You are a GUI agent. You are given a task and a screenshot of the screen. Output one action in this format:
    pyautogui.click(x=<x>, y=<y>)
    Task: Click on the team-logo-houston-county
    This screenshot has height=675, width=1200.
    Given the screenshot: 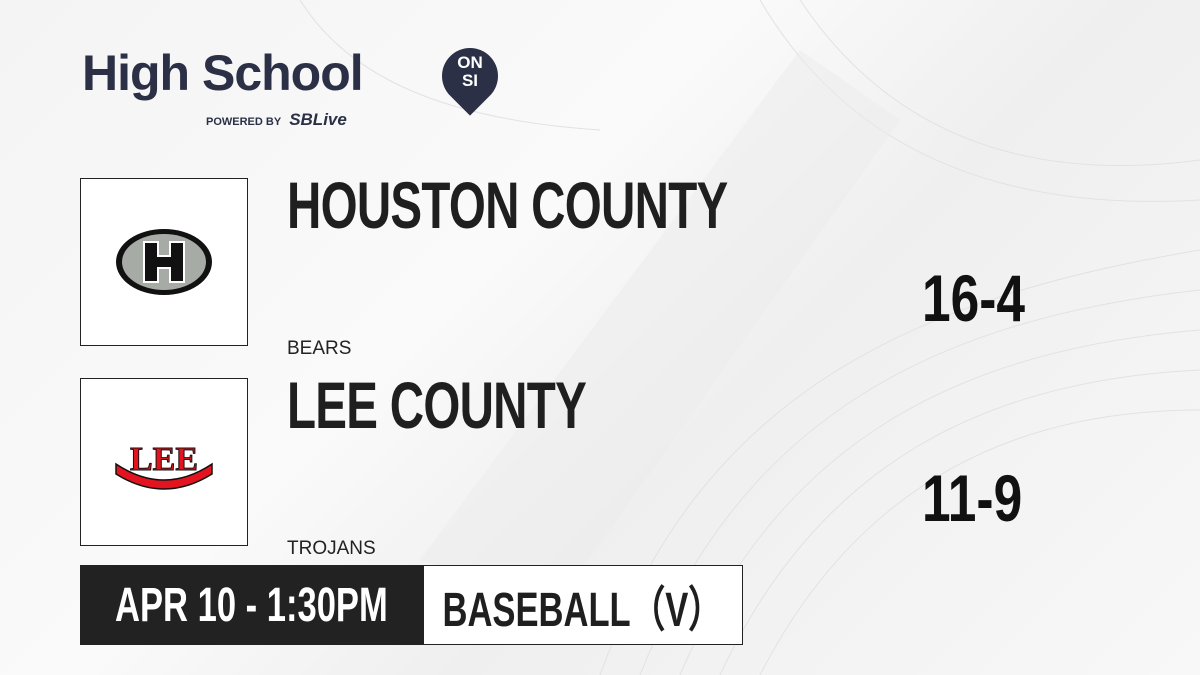 What is the action you would take?
    pyautogui.click(x=164, y=262)
    